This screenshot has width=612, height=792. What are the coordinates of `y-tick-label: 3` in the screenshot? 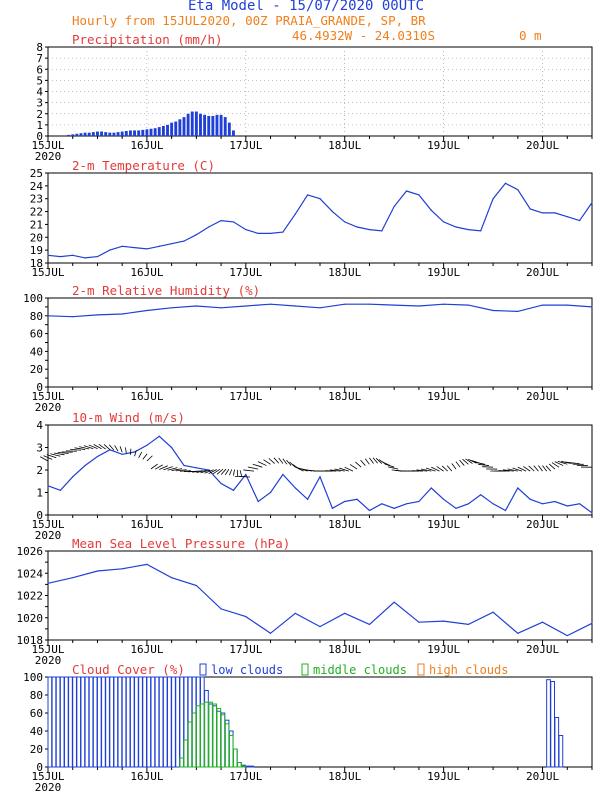 It's located at (39, 448).